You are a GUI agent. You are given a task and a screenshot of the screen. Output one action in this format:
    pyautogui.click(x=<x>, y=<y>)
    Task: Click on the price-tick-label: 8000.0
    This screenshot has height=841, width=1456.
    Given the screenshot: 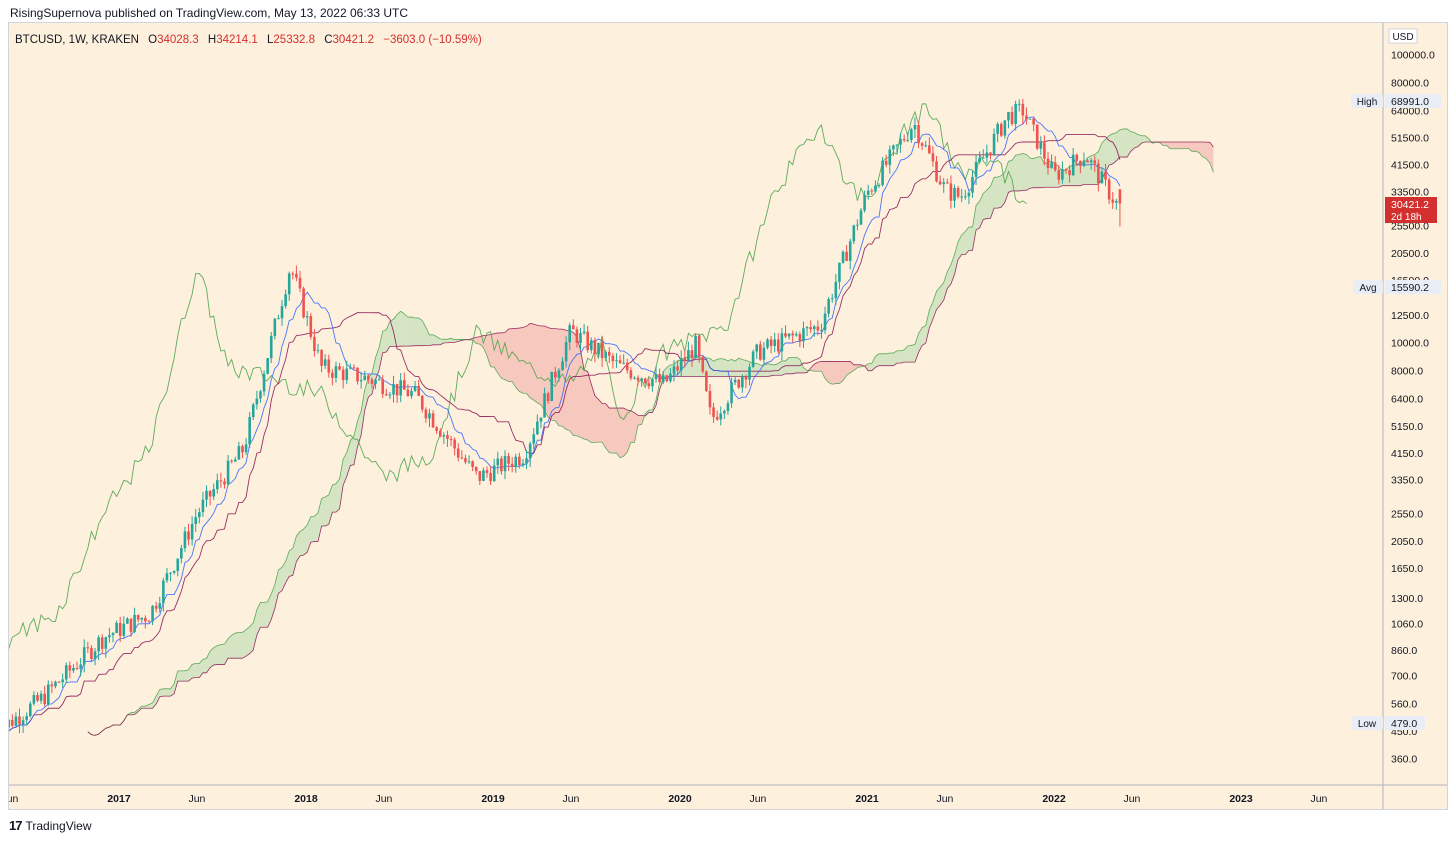 What is the action you would take?
    pyautogui.click(x=1407, y=372)
    